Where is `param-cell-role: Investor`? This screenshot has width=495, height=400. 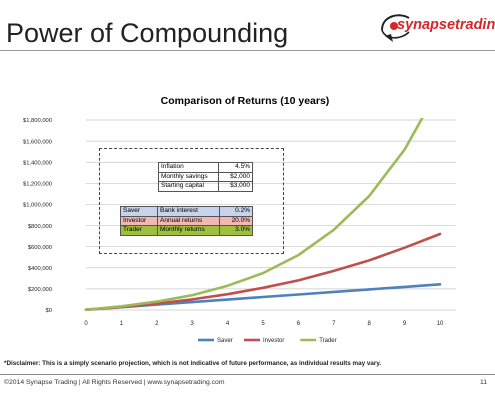
param-cell-role: Investor is located at coordinates (139, 220).